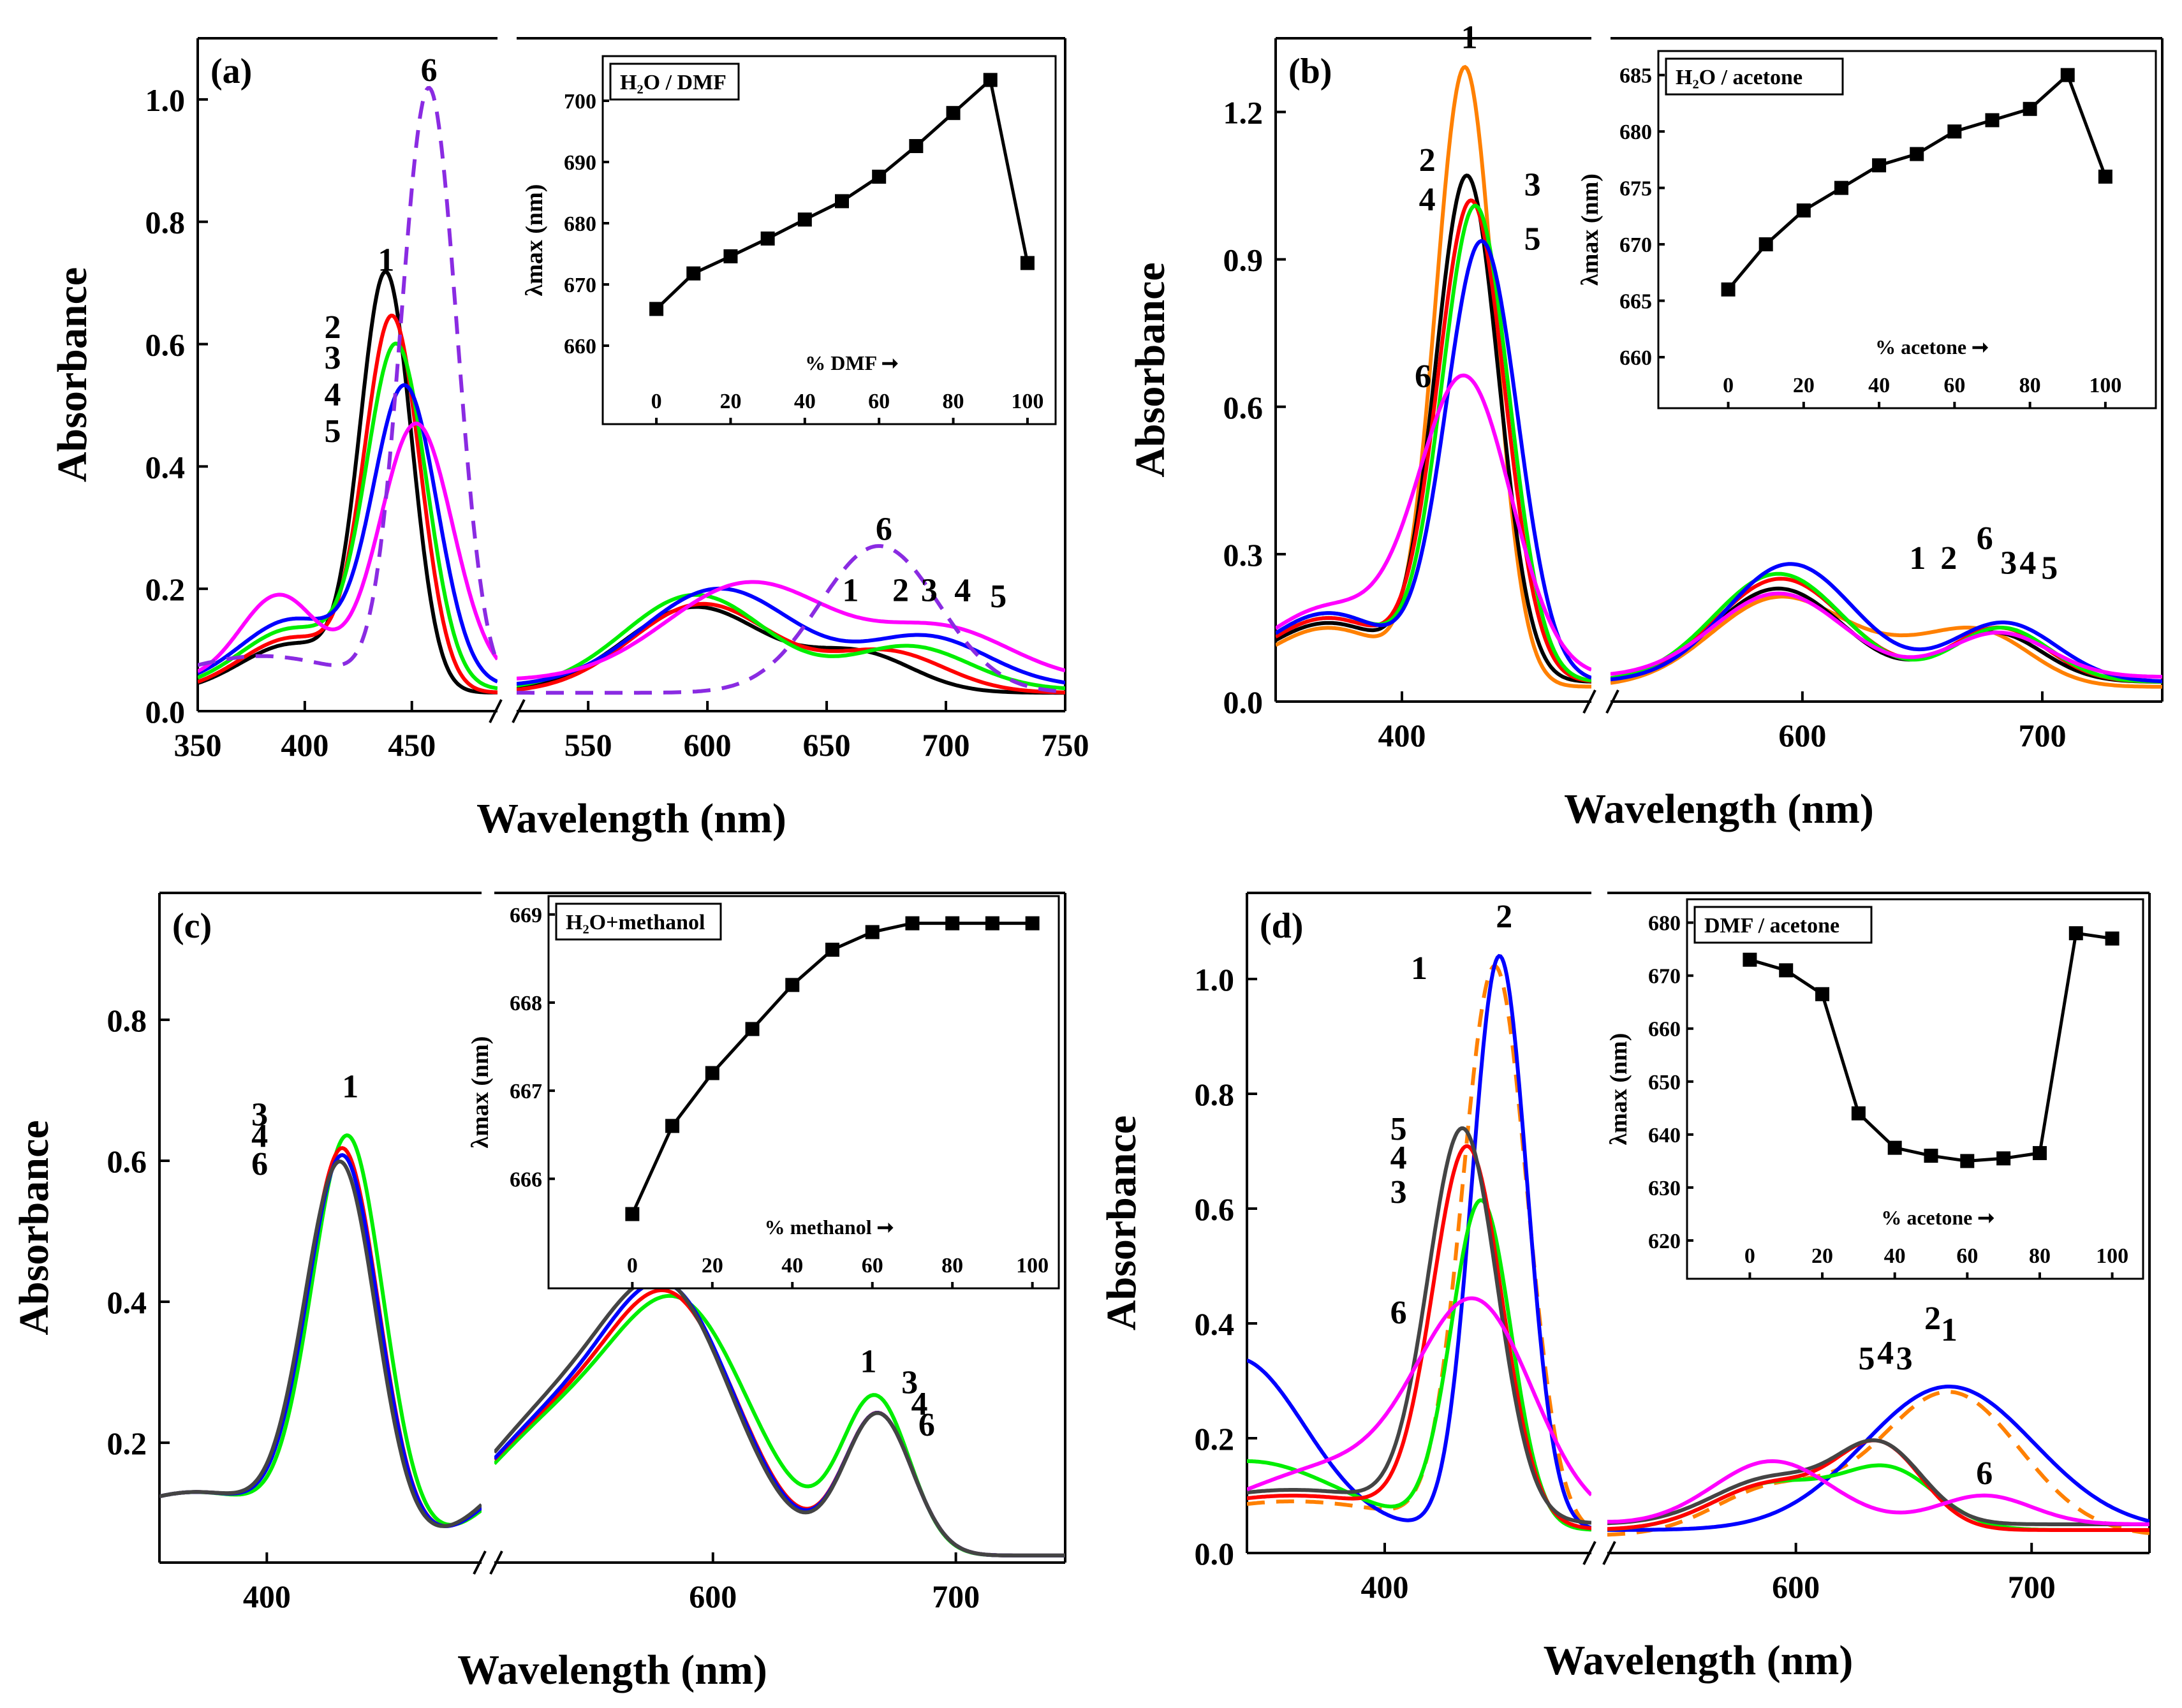 The image size is (2182, 1708). I want to click on inset-x-tick-label: 0, so click(1728, 385).